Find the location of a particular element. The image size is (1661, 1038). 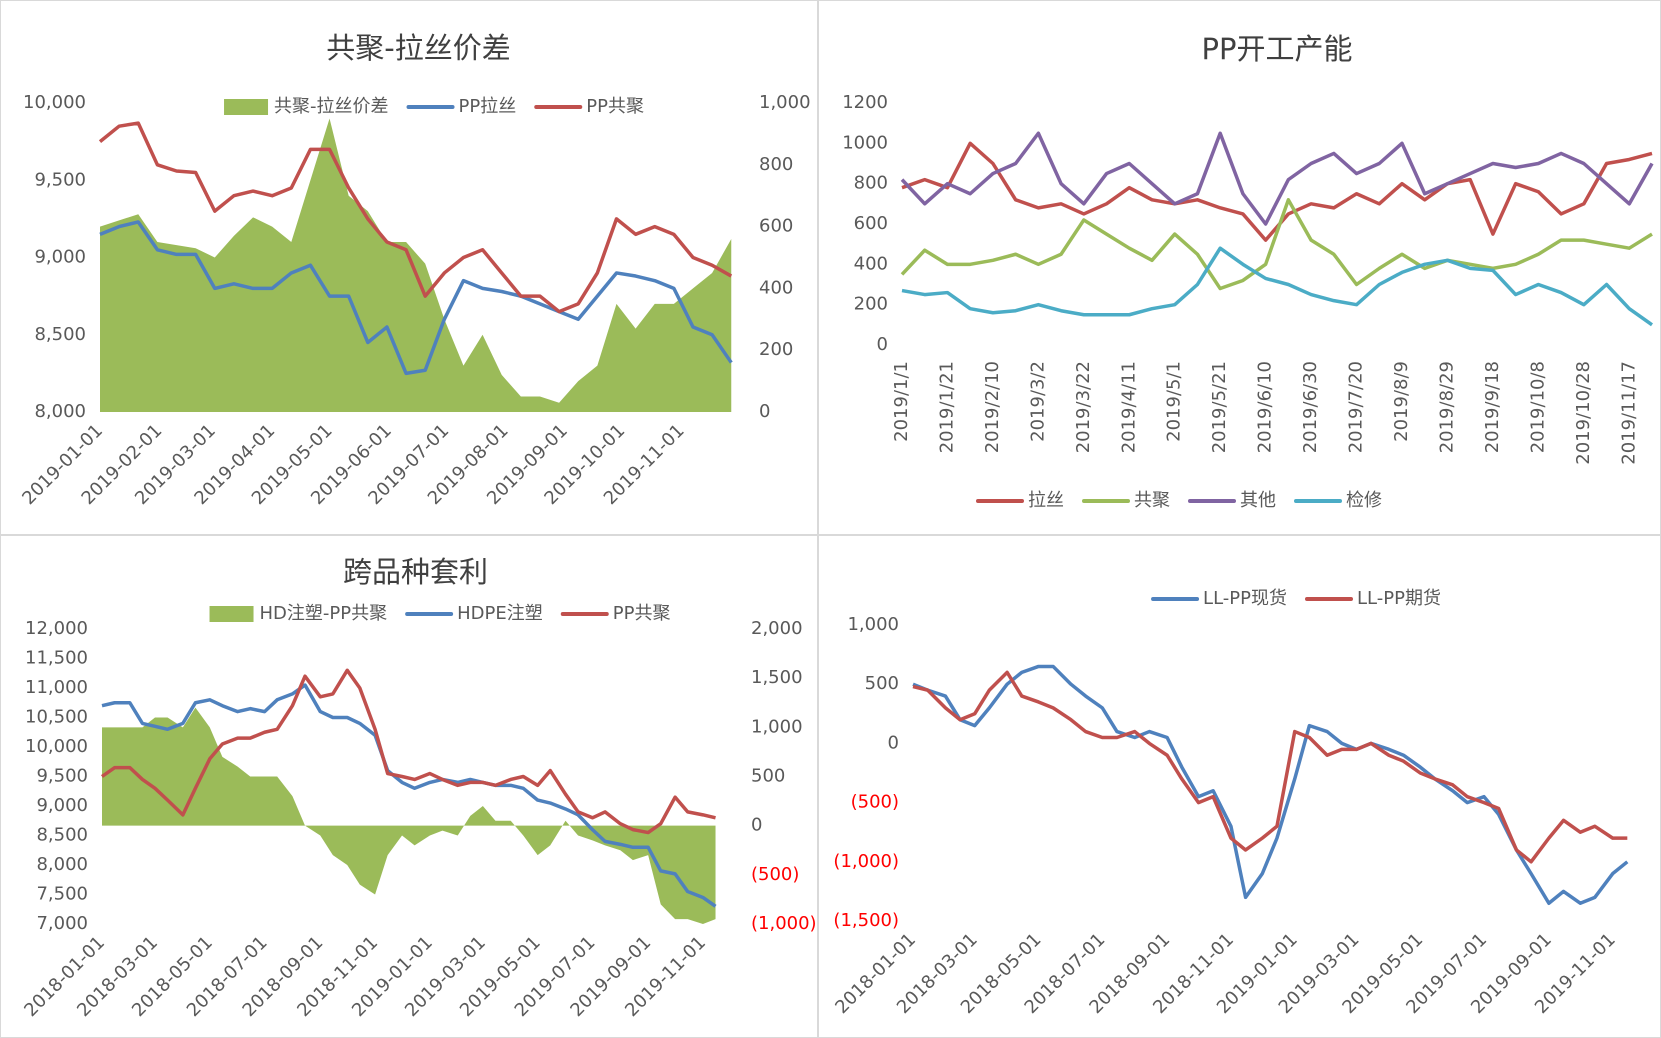

y2-tick-label: (1,000) is located at coordinates (784, 923).